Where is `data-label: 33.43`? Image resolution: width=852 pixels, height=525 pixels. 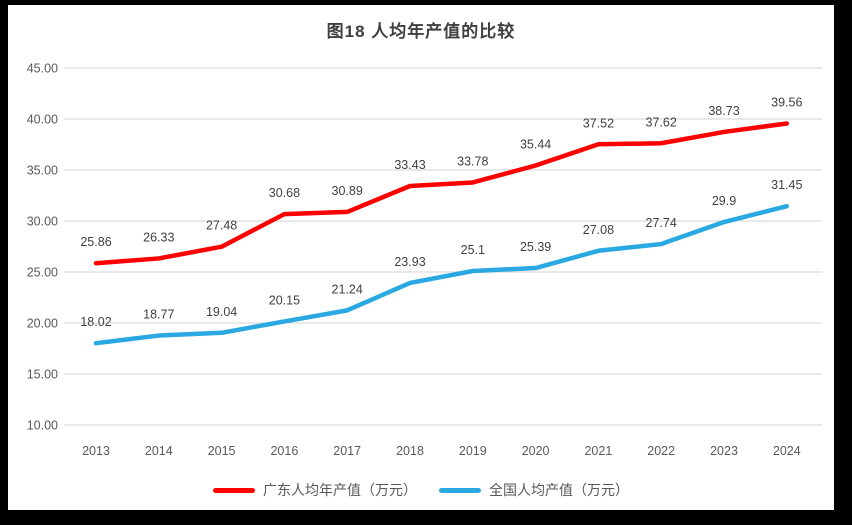 data-label: 33.43 is located at coordinates (409, 165).